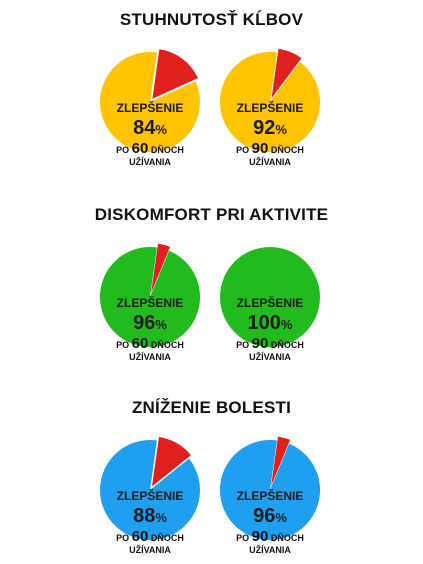 The image size is (423, 564). I want to click on pie-chart: ZLEPŠENIE 88%, so click(149, 488).